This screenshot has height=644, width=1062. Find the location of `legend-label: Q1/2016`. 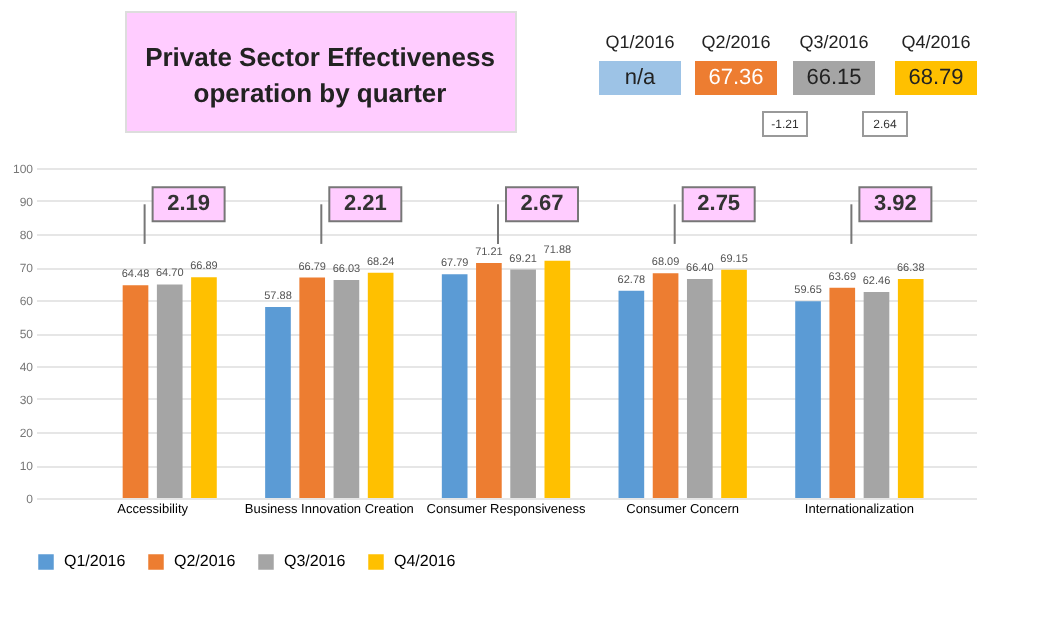

legend-label: Q1/2016 is located at coordinates (95, 561).